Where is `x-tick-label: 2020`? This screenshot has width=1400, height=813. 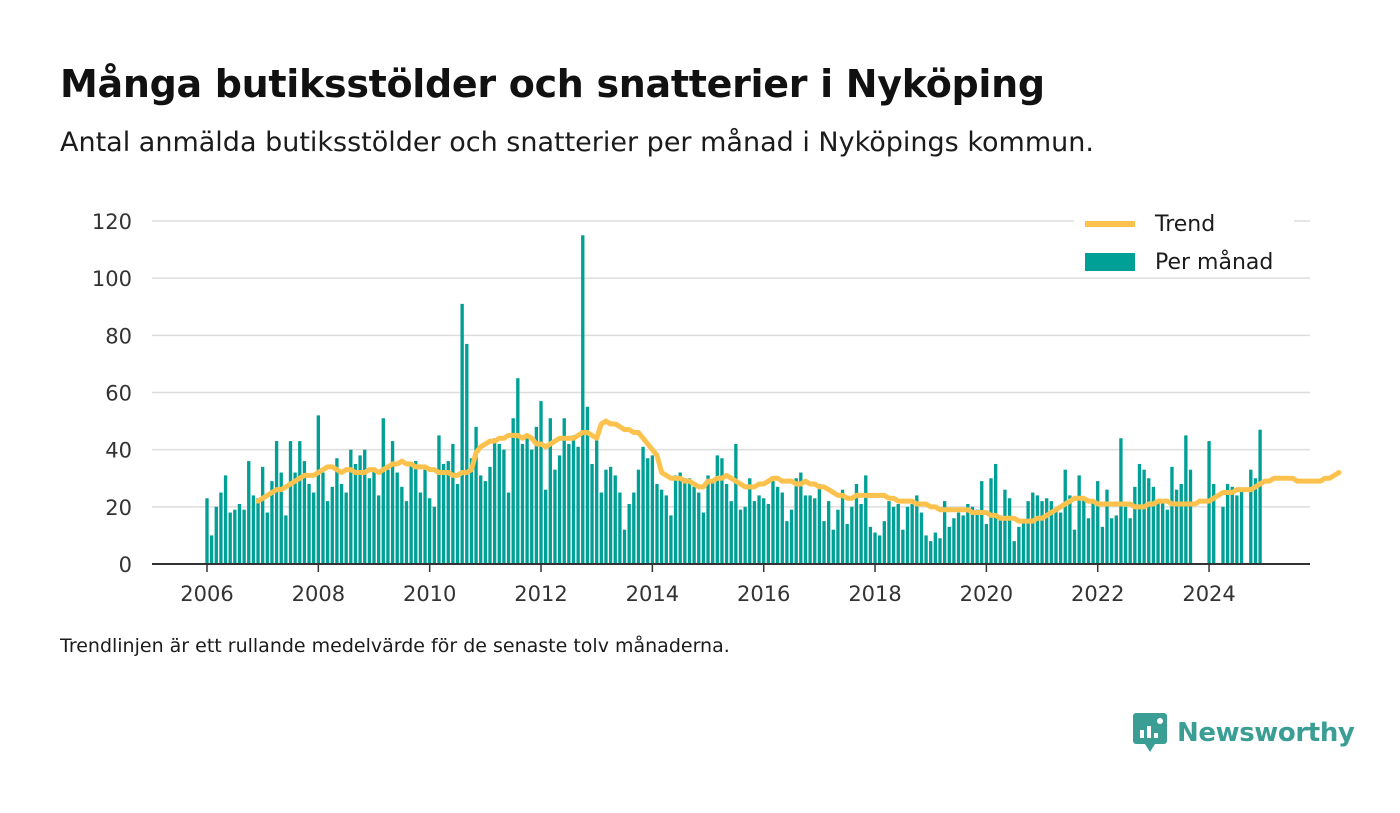
x-tick-label: 2020 is located at coordinates (986, 594).